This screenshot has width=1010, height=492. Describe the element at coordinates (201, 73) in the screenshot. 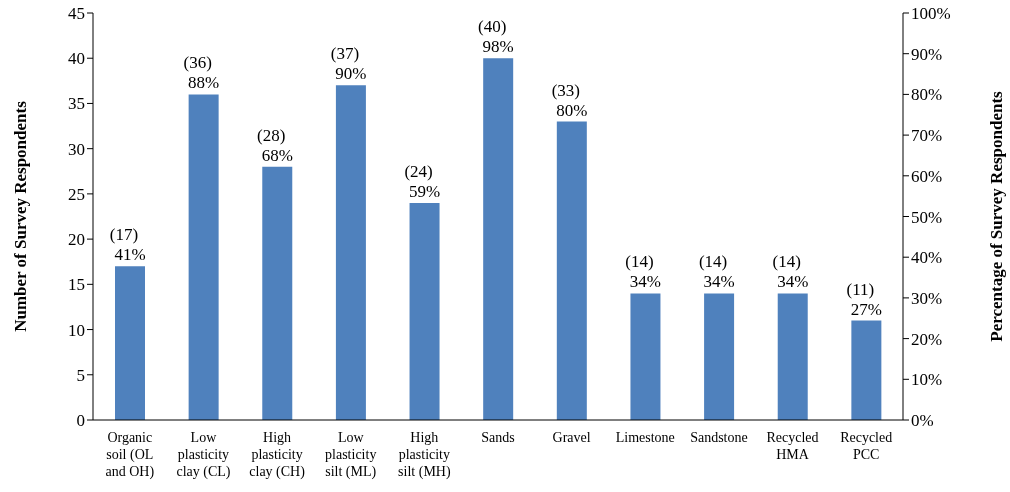

I see `data-label: (36) 88%` at that location.